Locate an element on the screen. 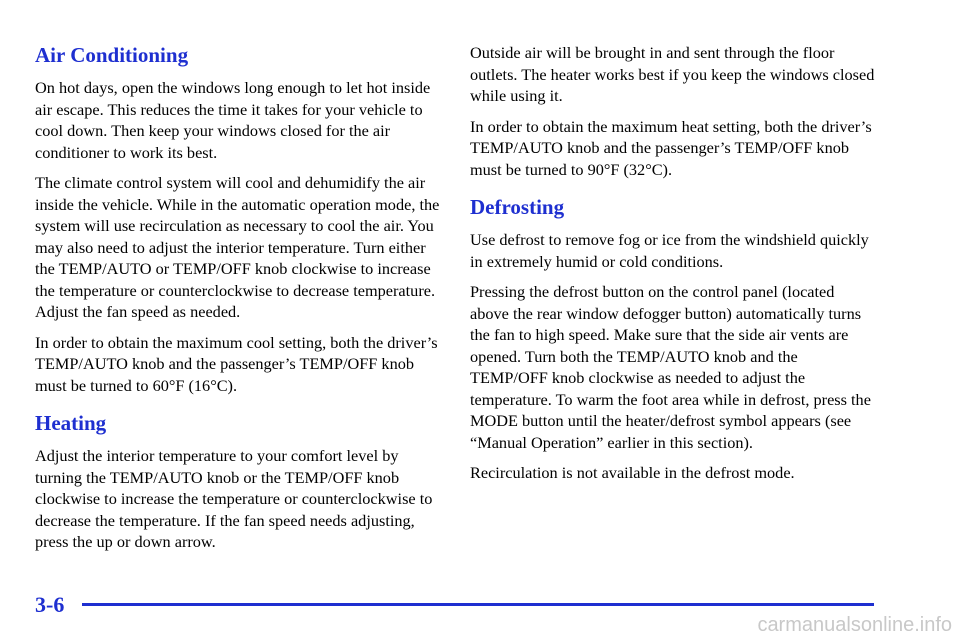  page-number: 3-6 is located at coordinates (50, 604).